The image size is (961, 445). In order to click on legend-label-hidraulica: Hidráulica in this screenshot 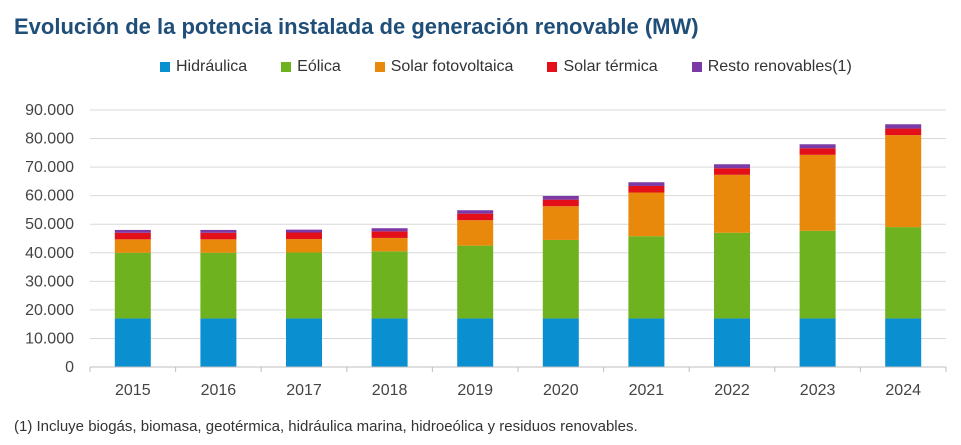, I will do `click(212, 66)`.